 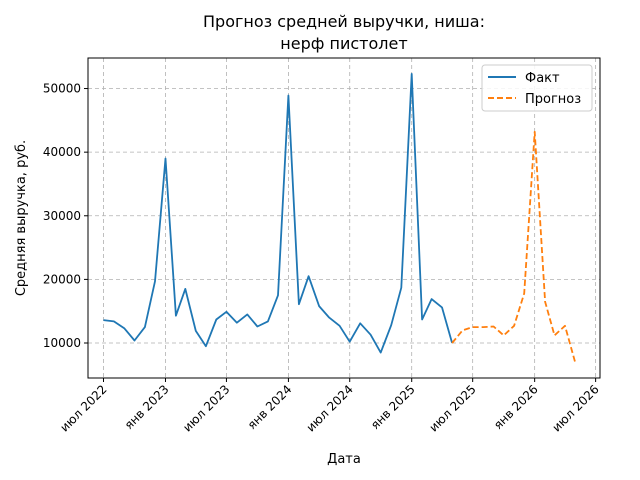 I want to click on y-axis-label: Средняя выручка, руб., so click(x=21, y=218).